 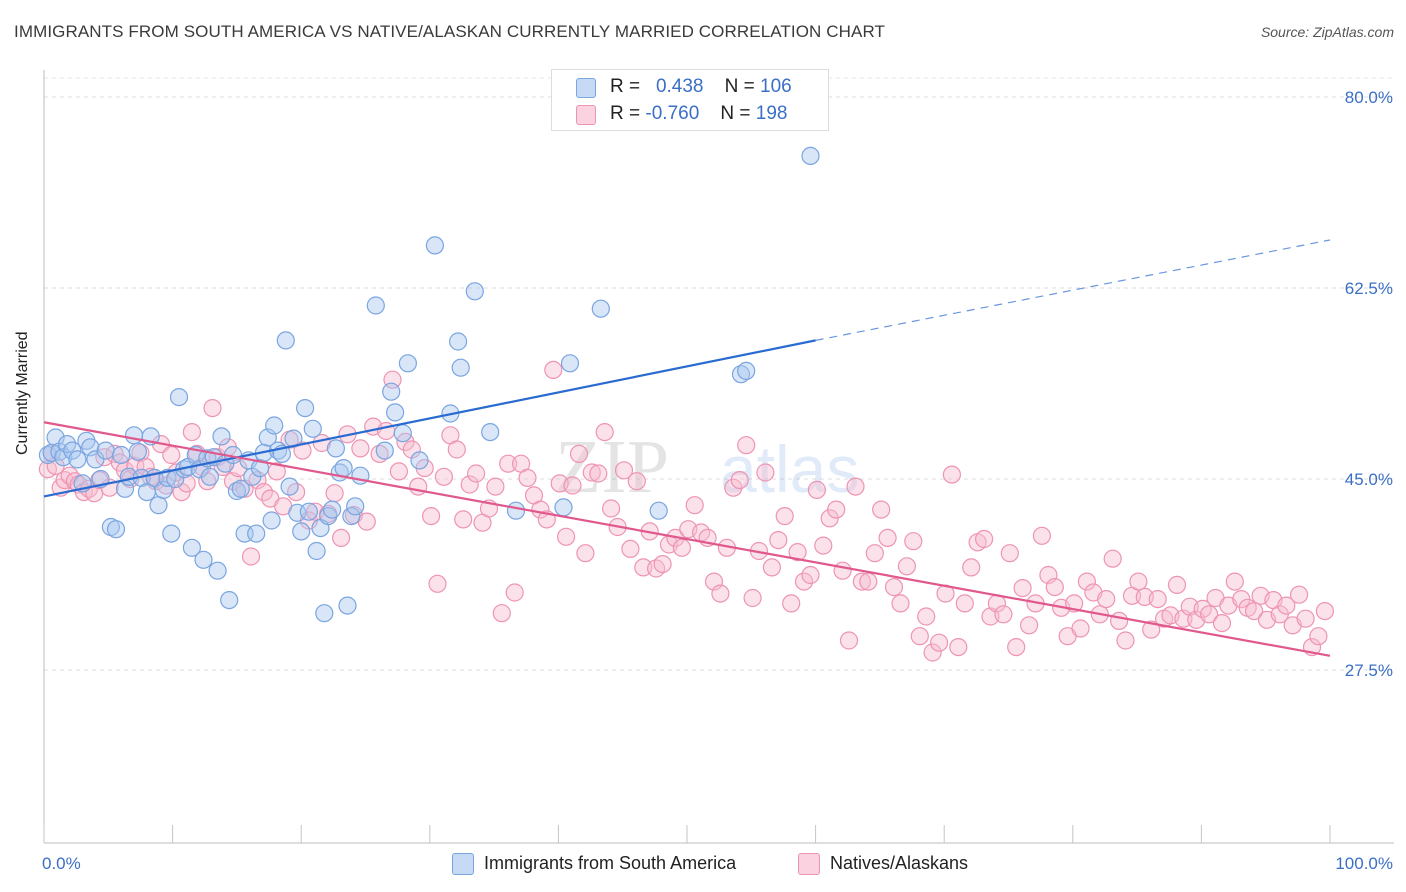 What do you see at coordinates (1327, 32) in the screenshot?
I see `source-label: Source: ZipAtlas.com` at bounding box center [1327, 32].